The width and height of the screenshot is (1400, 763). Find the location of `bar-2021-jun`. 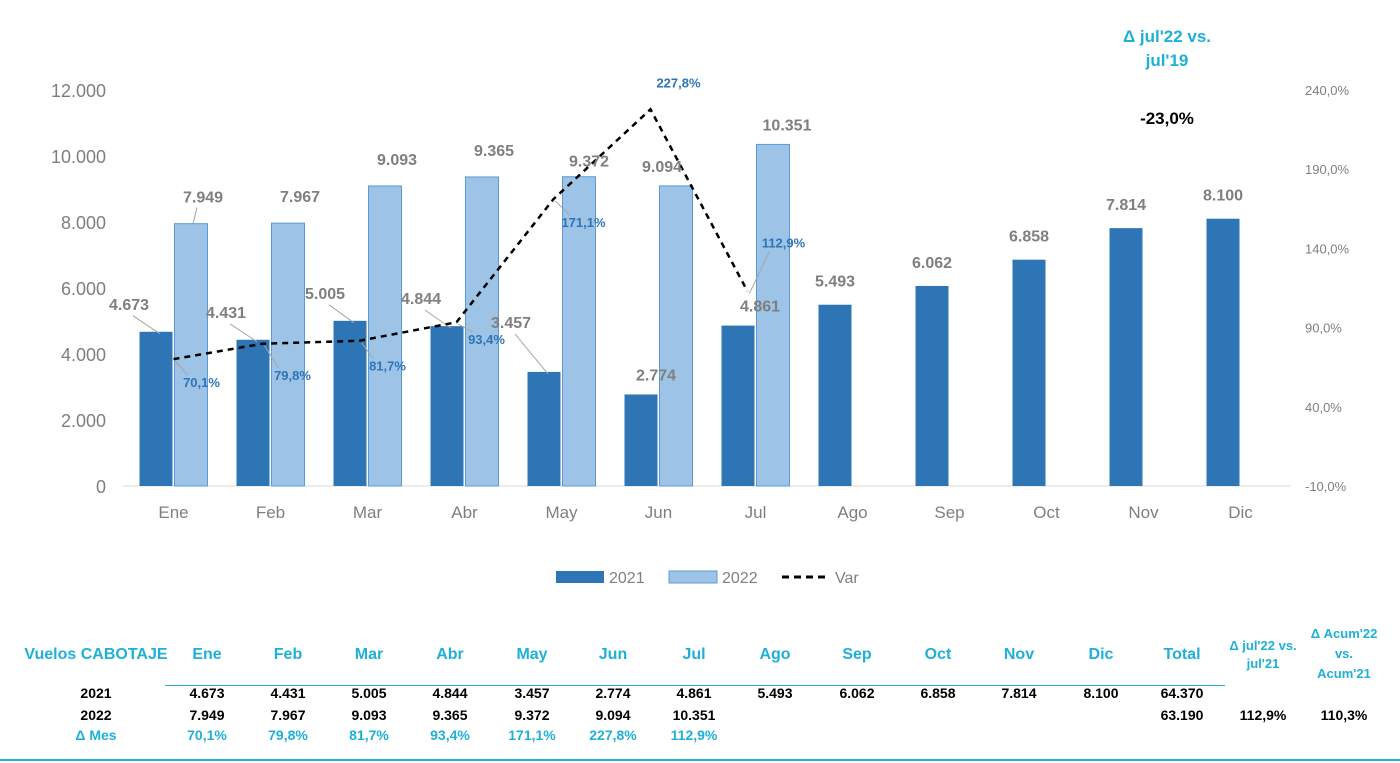

bar-2021-jun is located at coordinates (641, 440).